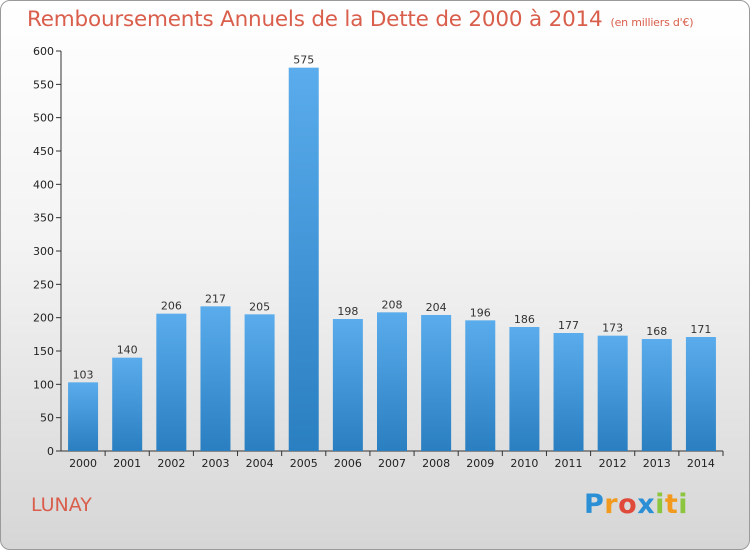 The image size is (750, 550). I want to click on value-label: 205, so click(259, 306).